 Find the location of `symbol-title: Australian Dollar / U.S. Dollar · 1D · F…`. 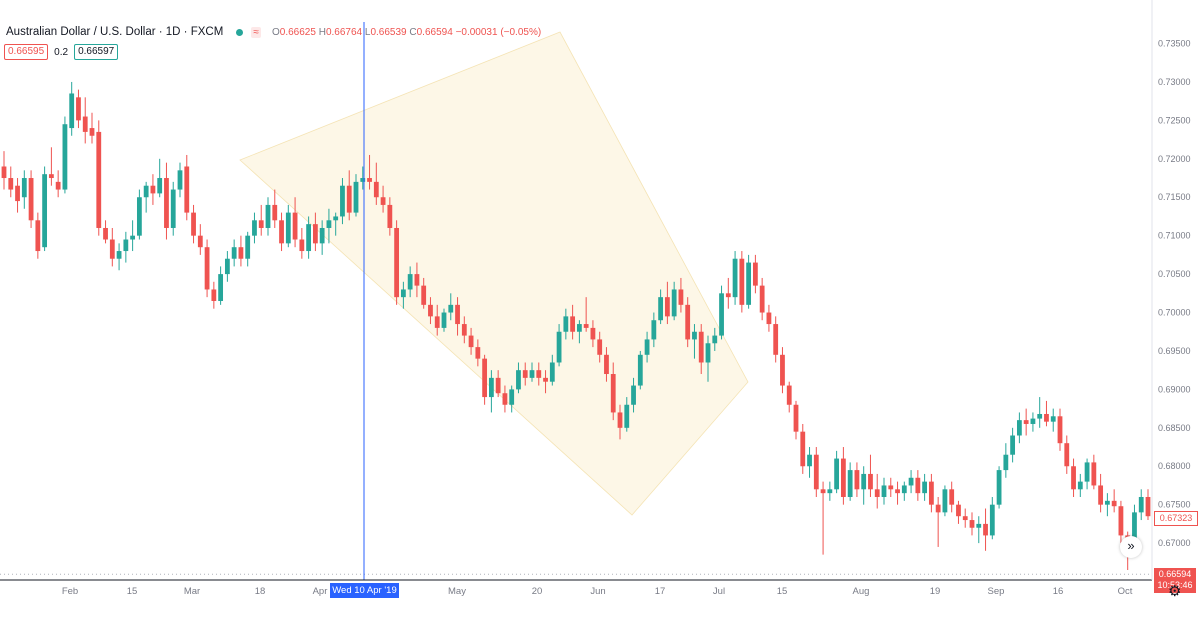

symbol-title: Australian Dollar / U.S. Dollar · 1D · F… is located at coordinates (115, 32).